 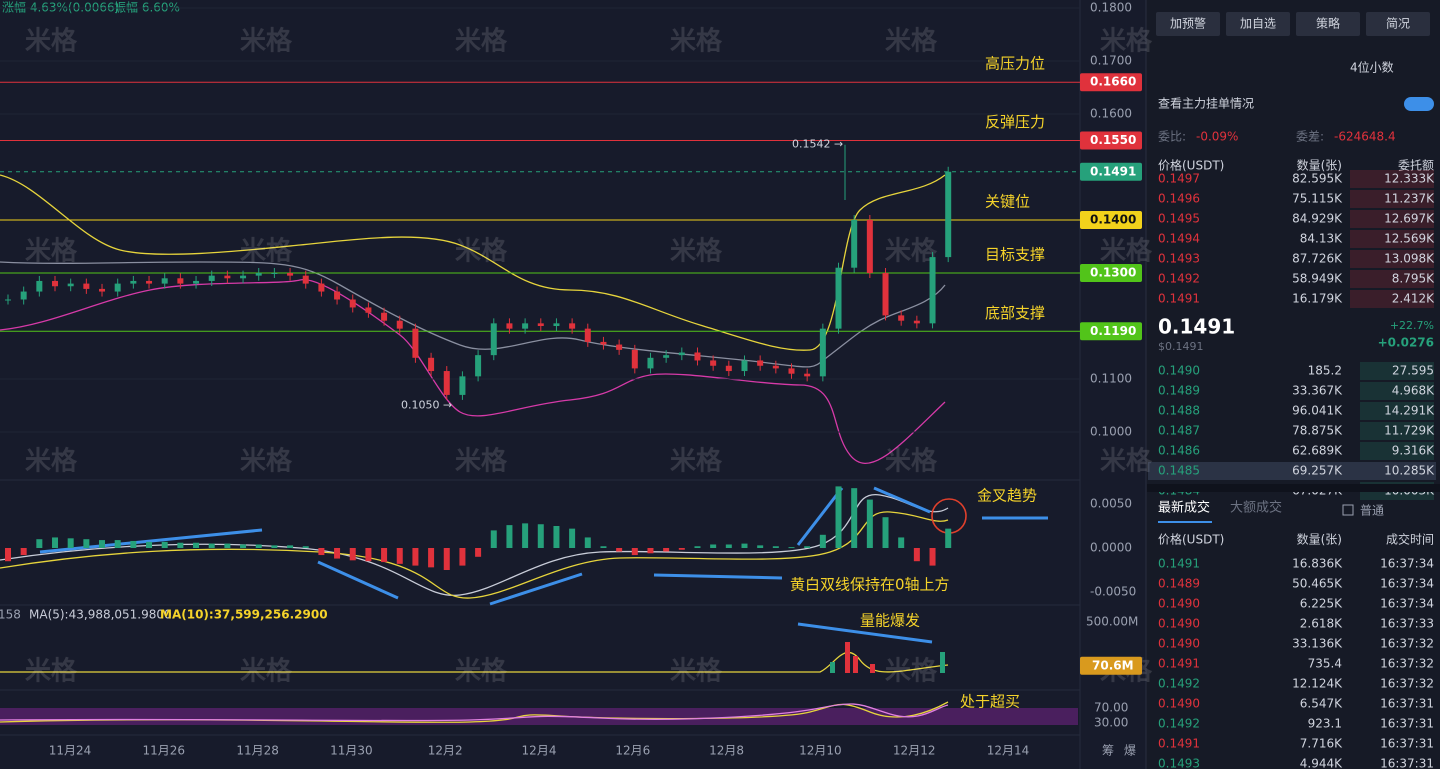 I want to click on button-label: 加自选, so click(x=1258, y=24).